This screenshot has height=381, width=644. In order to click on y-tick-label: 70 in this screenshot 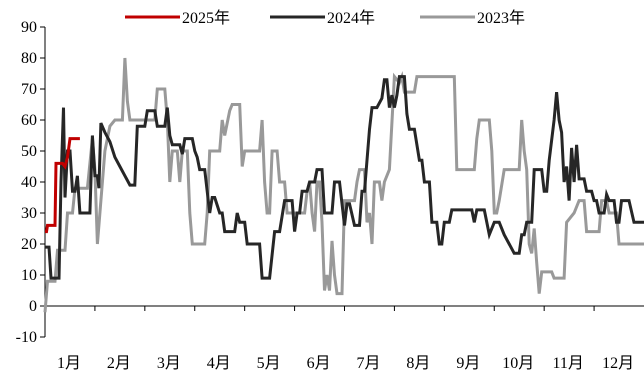, I will do `click(29, 89)`.